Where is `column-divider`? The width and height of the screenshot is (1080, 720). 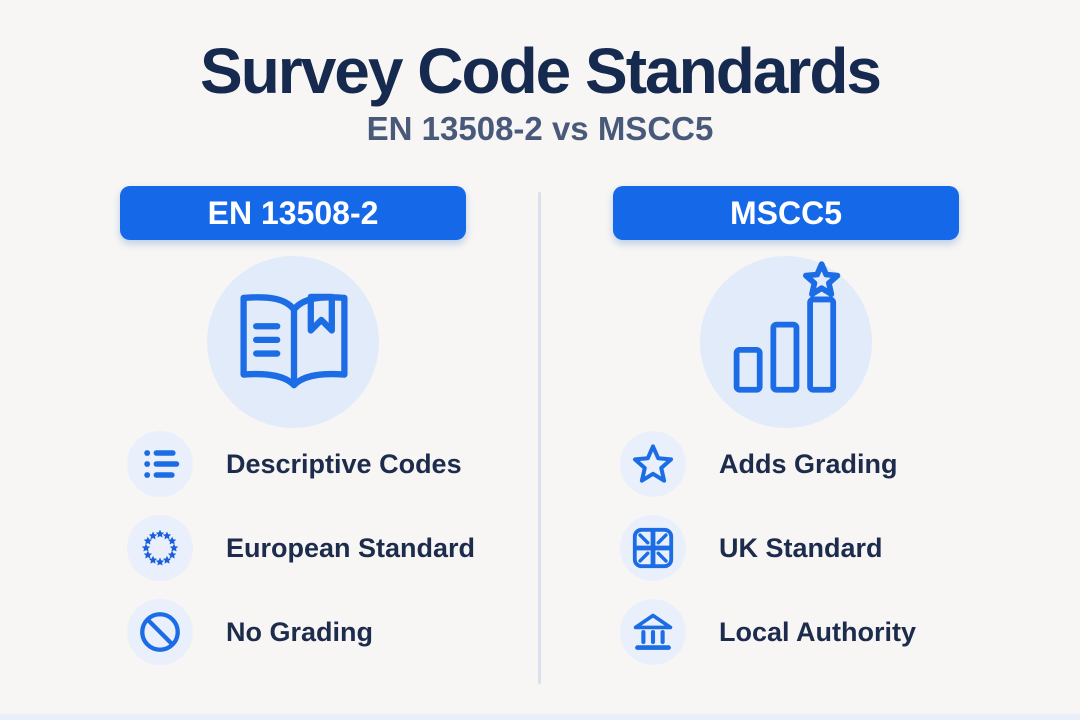
column-divider is located at coordinates (539, 438).